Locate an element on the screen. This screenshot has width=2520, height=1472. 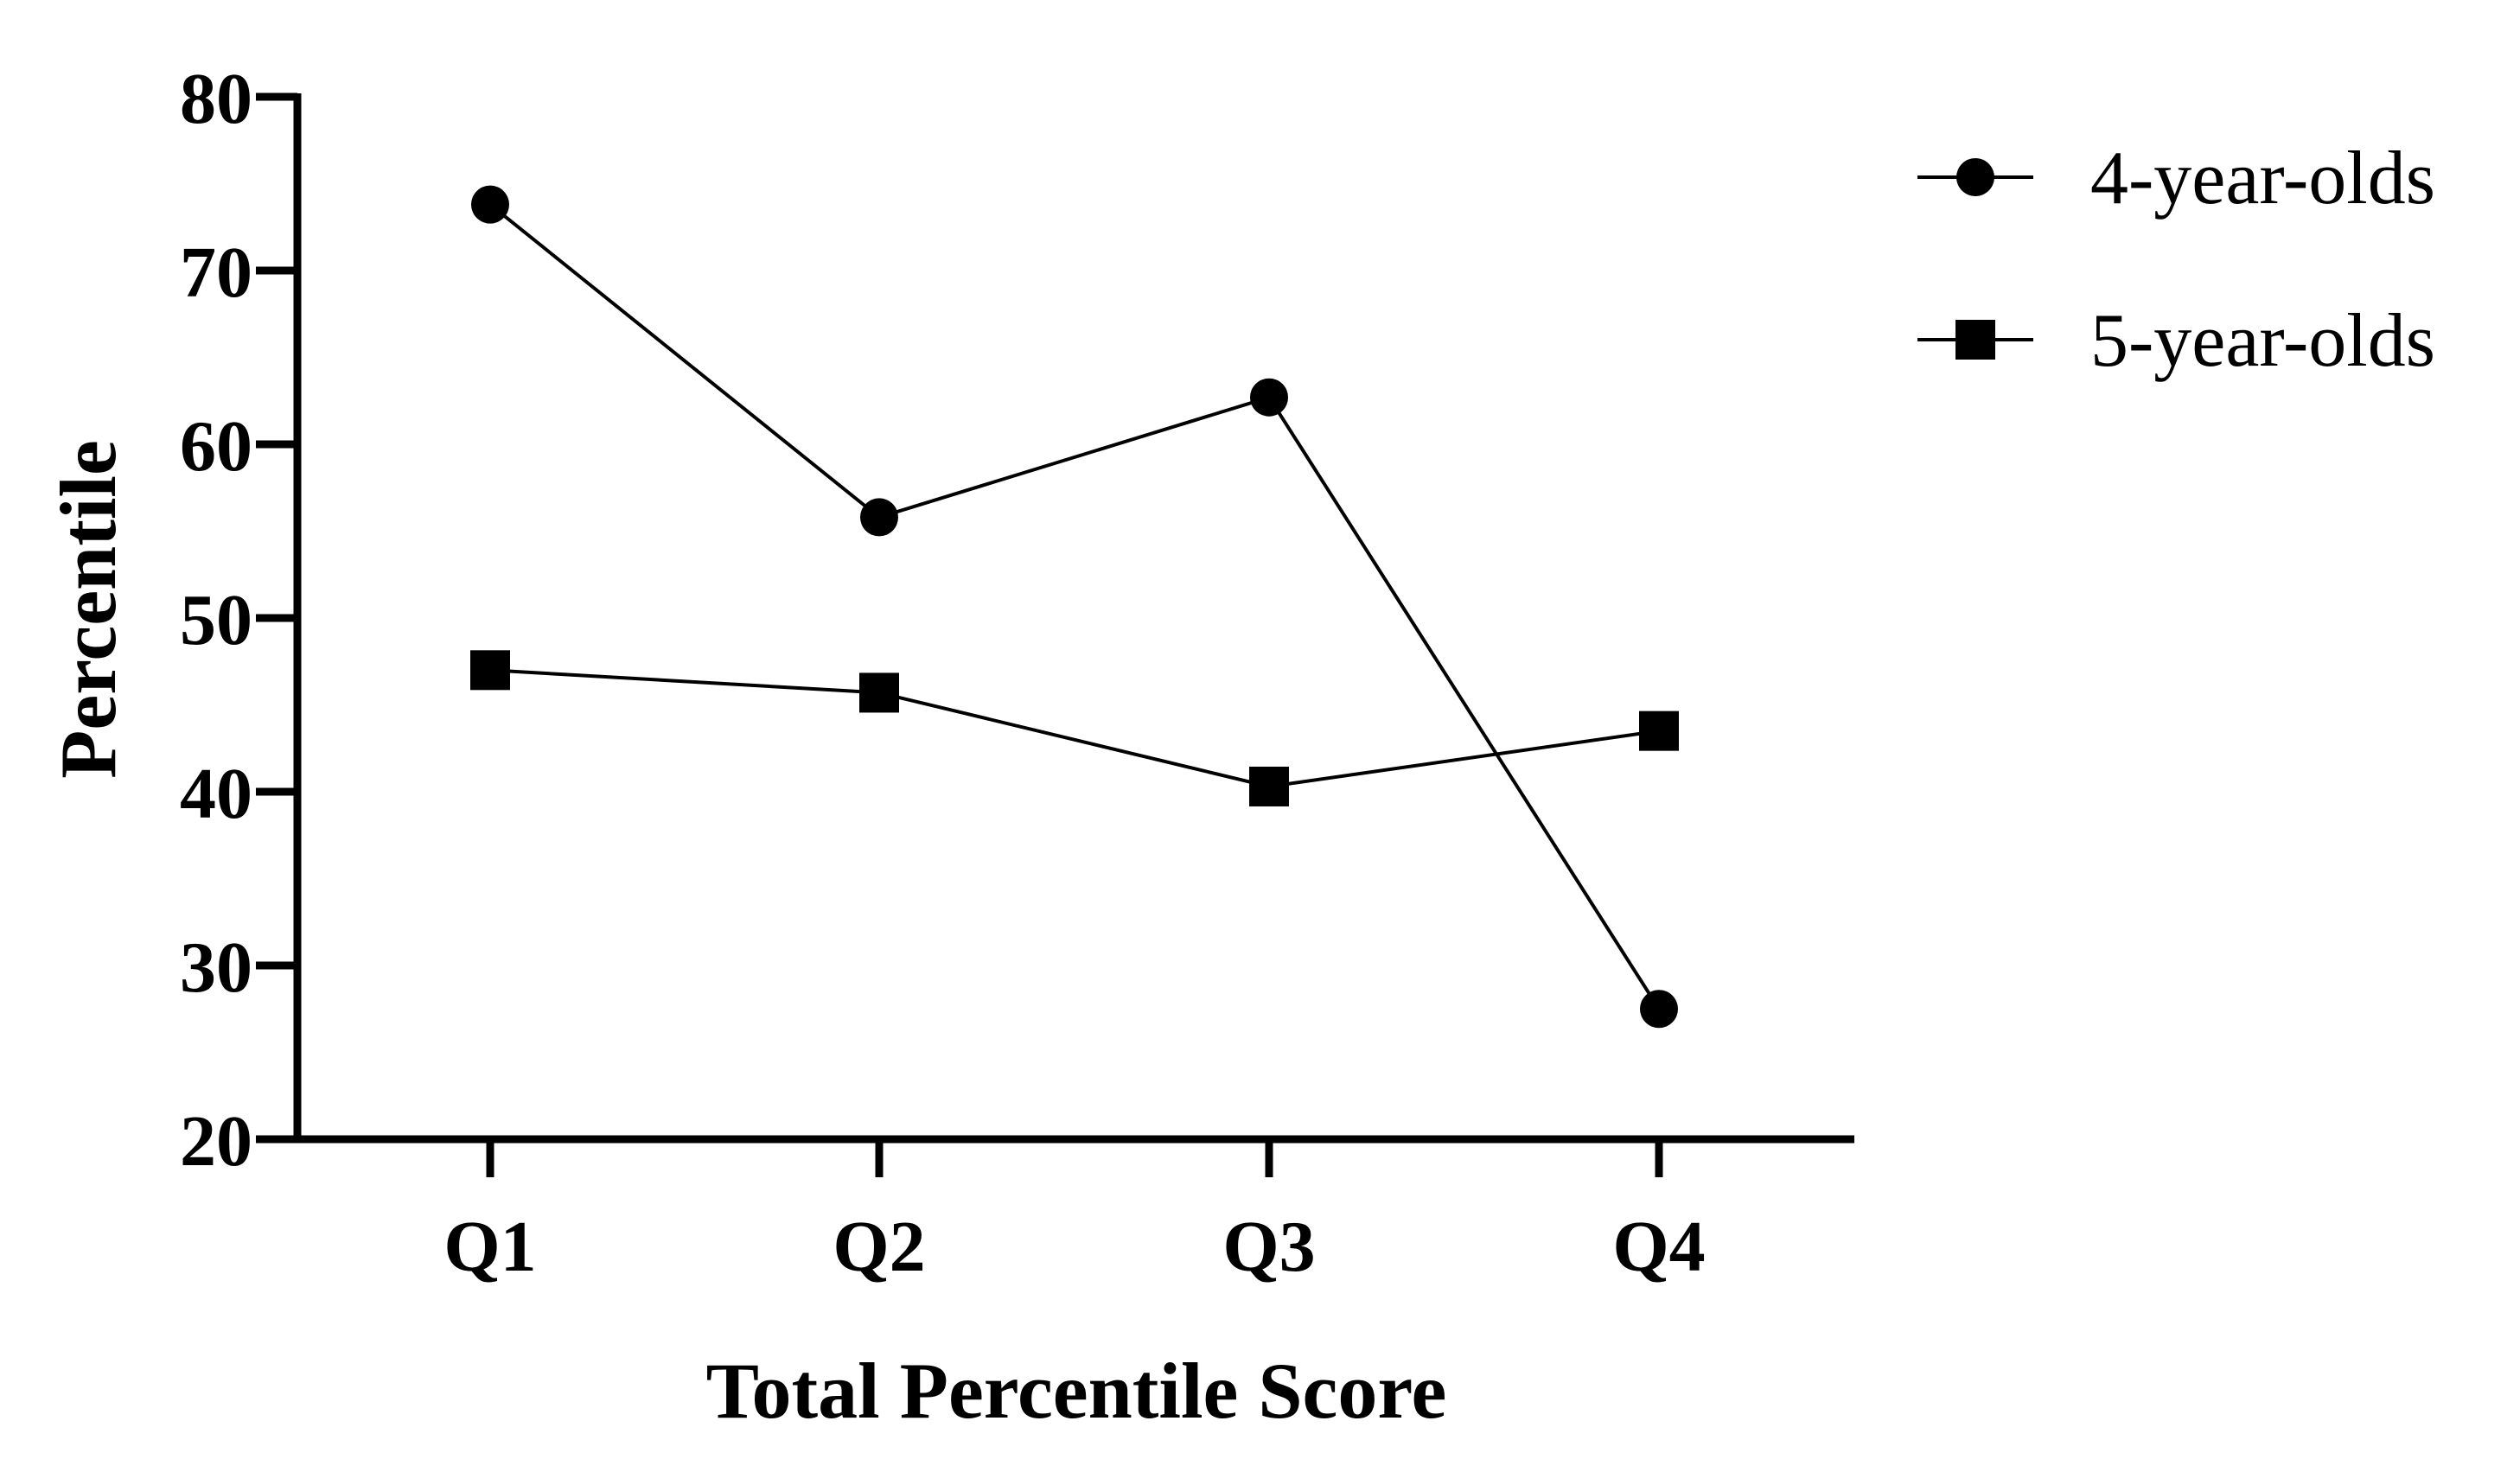
y-tick-label: 80 is located at coordinates (216, 99).